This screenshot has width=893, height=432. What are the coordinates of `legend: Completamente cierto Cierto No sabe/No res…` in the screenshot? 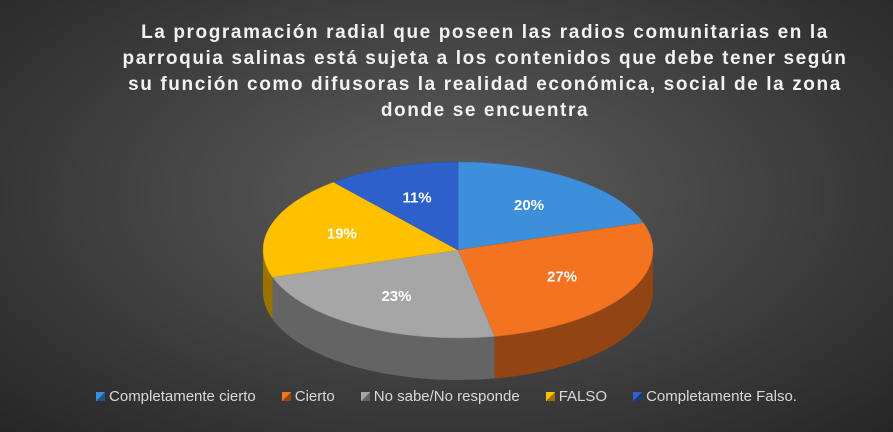 It's located at (446, 396).